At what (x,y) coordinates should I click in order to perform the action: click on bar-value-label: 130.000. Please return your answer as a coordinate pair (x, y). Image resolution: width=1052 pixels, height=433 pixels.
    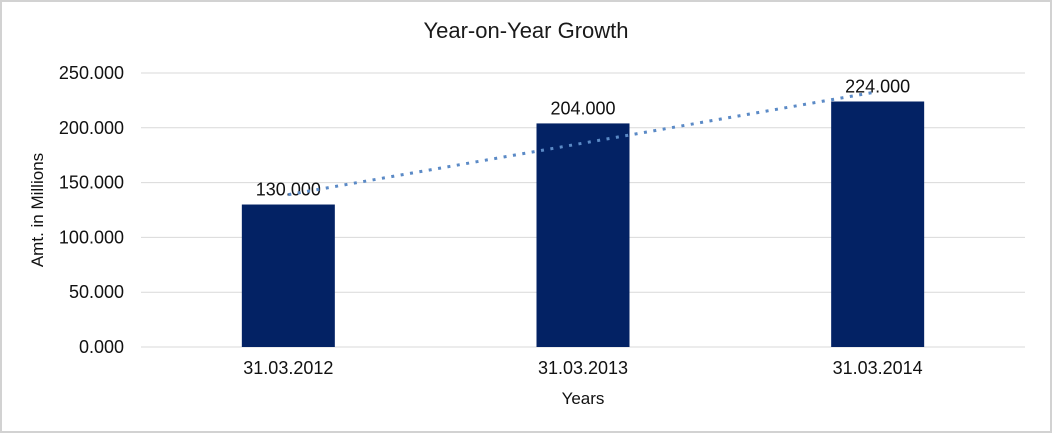
    Looking at the image, I should click on (288, 190).